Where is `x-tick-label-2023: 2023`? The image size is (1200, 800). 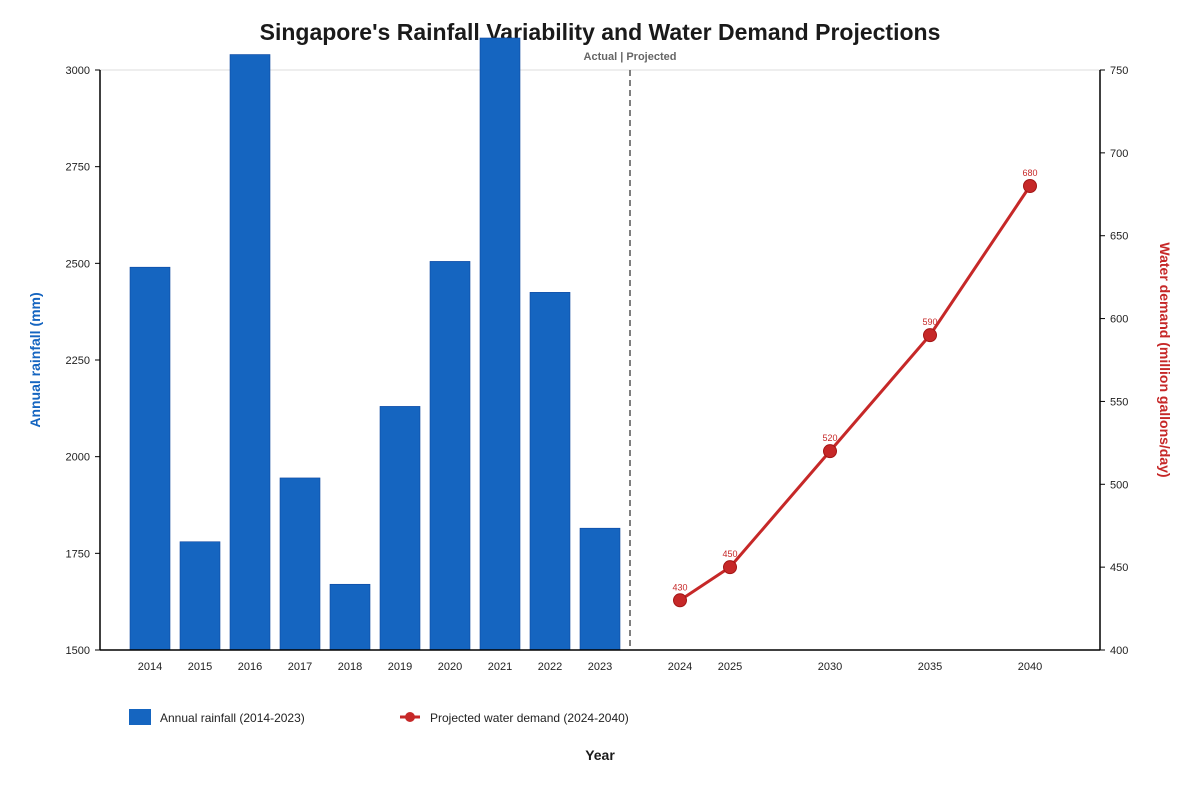 x-tick-label-2023: 2023 is located at coordinates (600, 667).